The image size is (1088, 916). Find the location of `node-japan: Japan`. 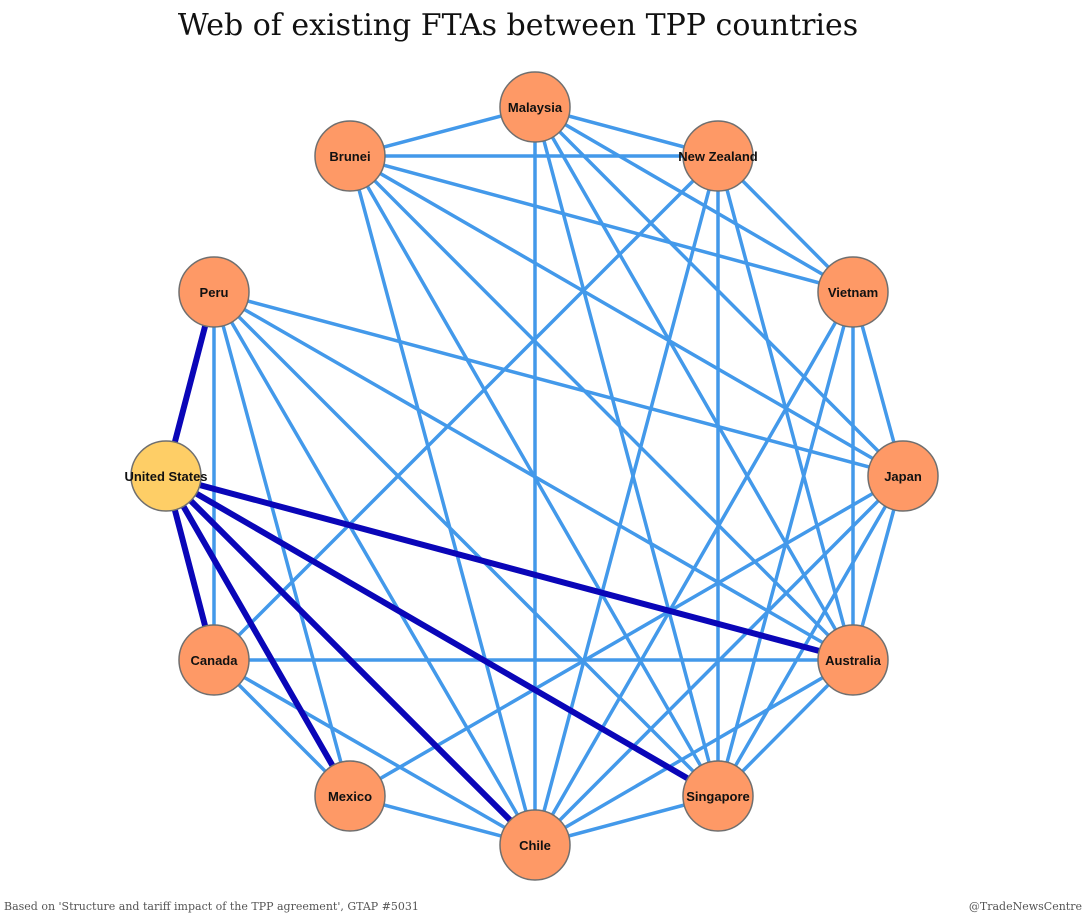

node-japan: Japan is located at coordinates (903, 476).